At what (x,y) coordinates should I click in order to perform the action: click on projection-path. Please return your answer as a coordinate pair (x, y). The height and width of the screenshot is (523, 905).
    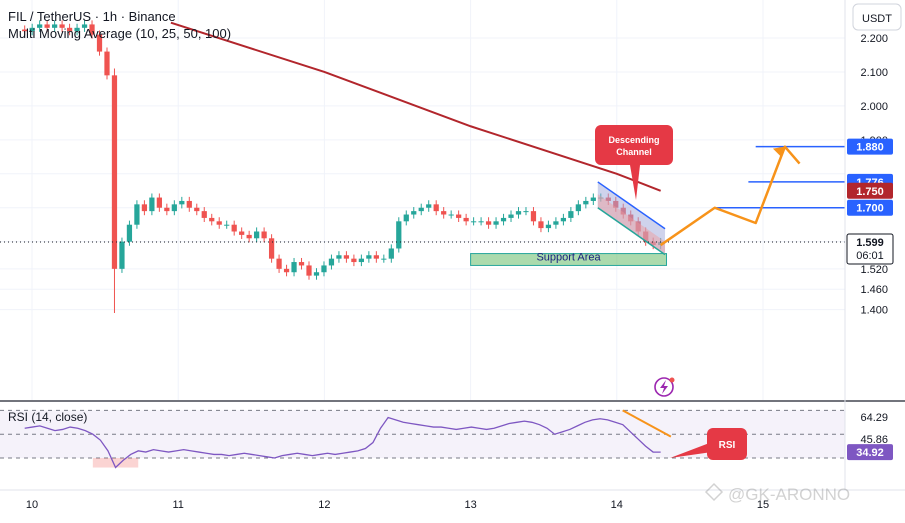
    Looking at the image, I should click on (730, 196).